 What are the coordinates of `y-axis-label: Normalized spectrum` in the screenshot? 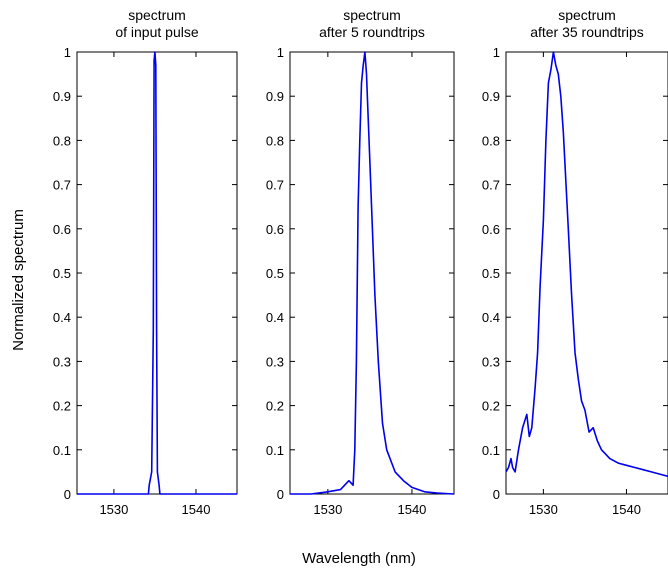 It's located at (18, 280).